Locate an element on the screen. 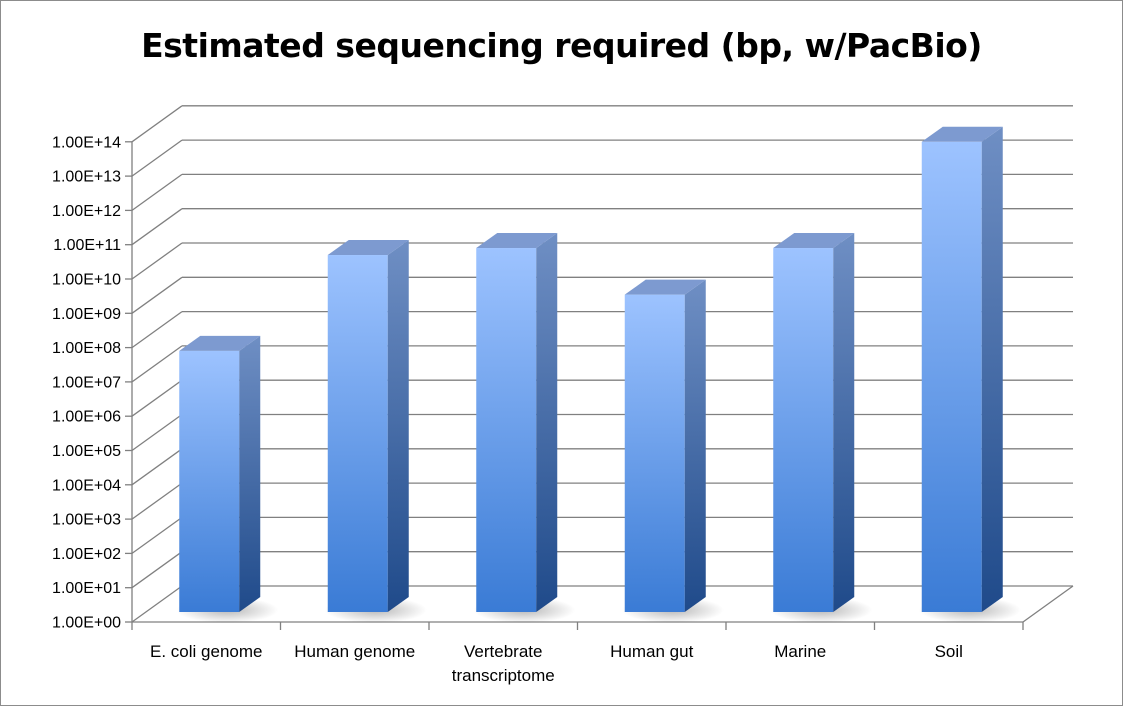 This screenshot has width=1123, height=706. y-tick-label: 1.00E+07 is located at coordinates (86, 382).